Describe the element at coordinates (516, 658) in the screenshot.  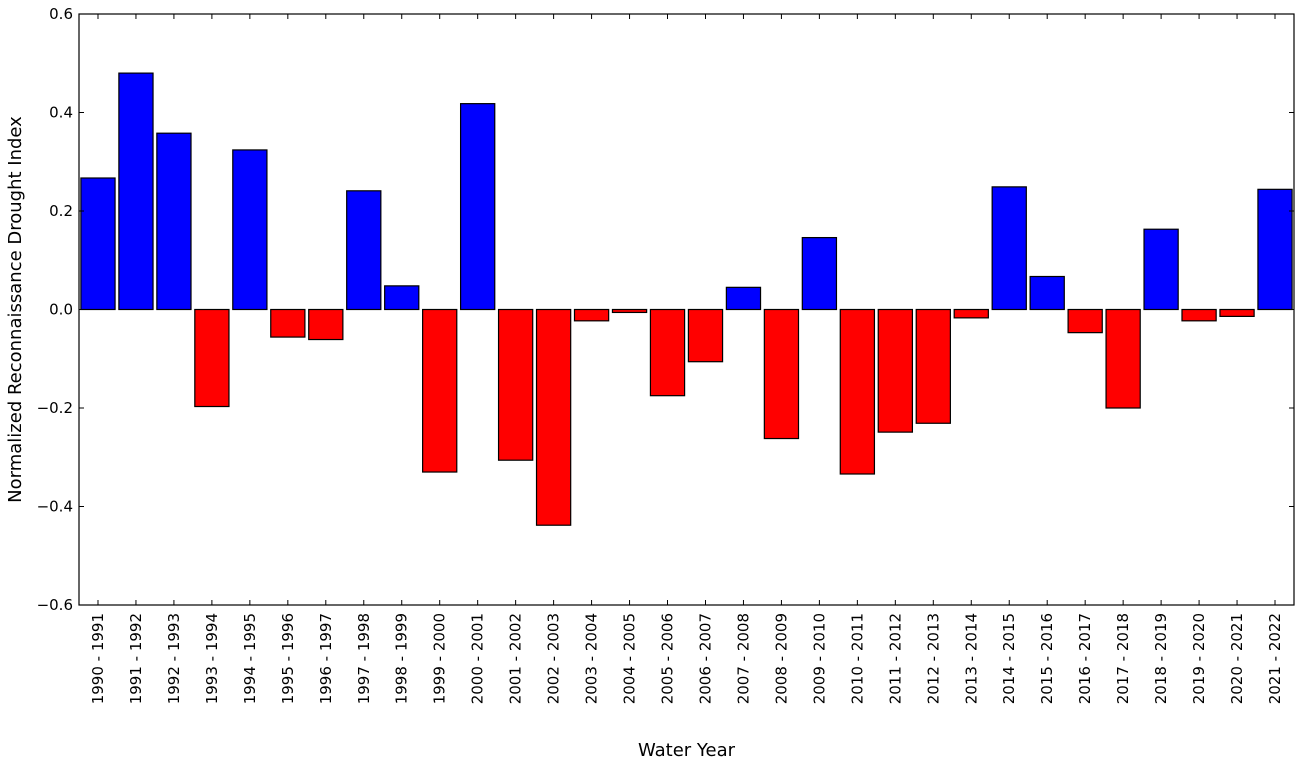
I see `x-tick-label: 2001 - 2002` at that location.